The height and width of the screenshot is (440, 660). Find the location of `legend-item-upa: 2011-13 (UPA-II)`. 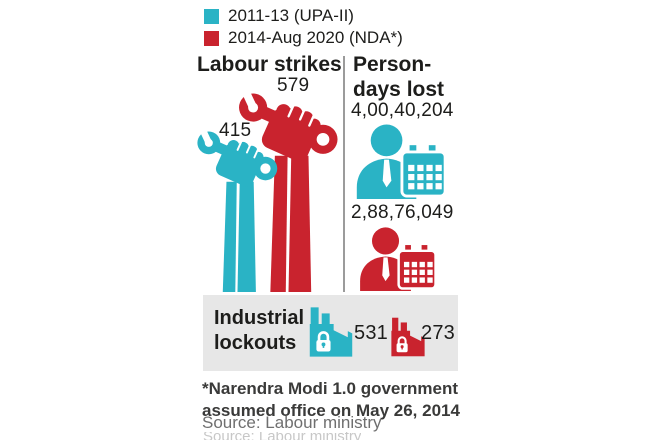

legend-item-upa: 2011-13 (UPA-II) is located at coordinates (279, 16).